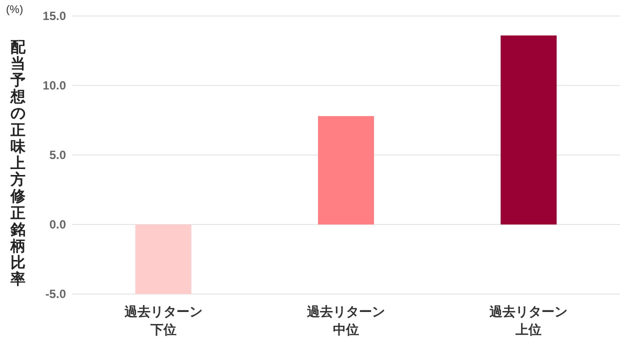 This screenshot has height=346, width=630. What do you see at coordinates (54, 16) in the screenshot?
I see `y-tick-label: 15.0` at bounding box center [54, 16].